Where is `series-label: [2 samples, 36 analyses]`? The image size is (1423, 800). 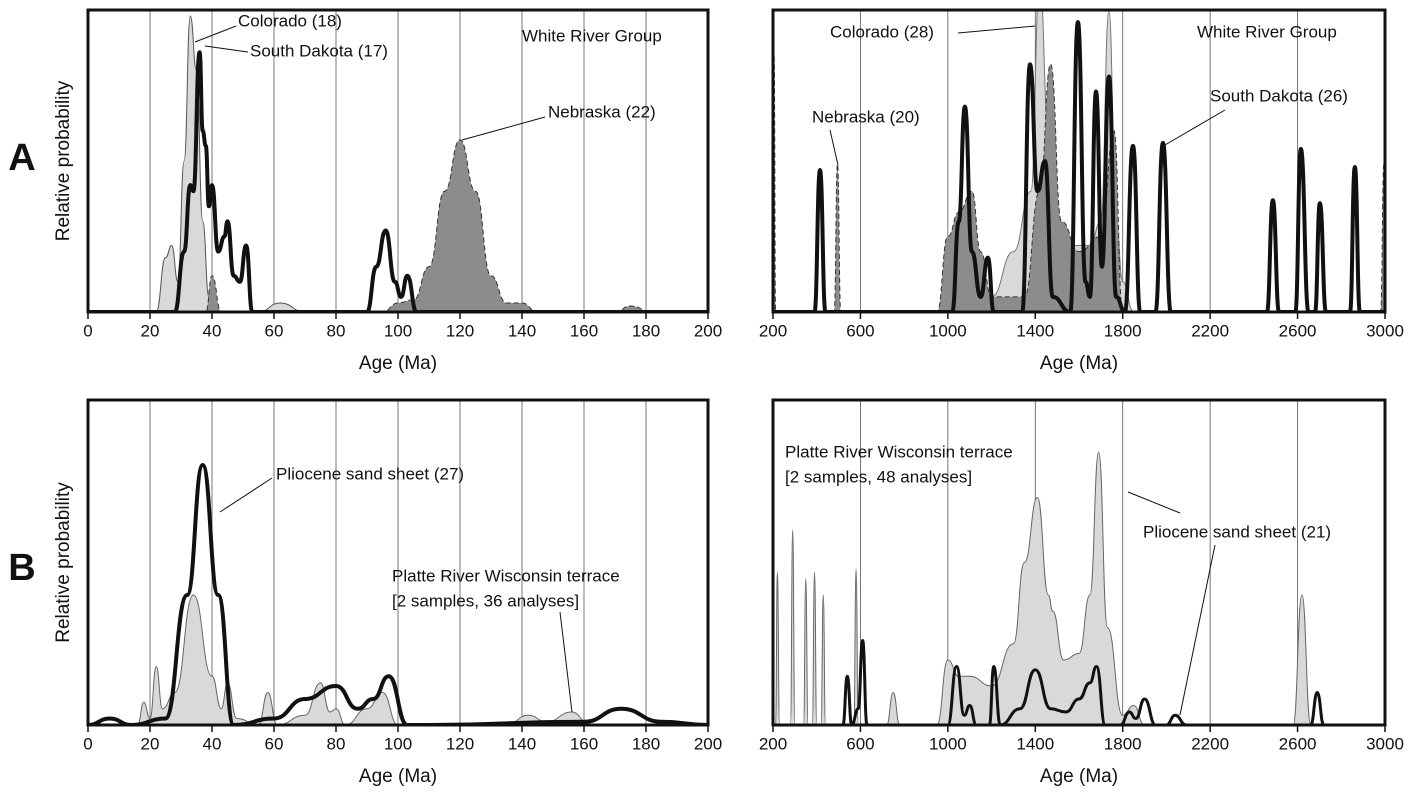
series-label: [2 samples, 36 analyses] is located at coordinates (485, 600).